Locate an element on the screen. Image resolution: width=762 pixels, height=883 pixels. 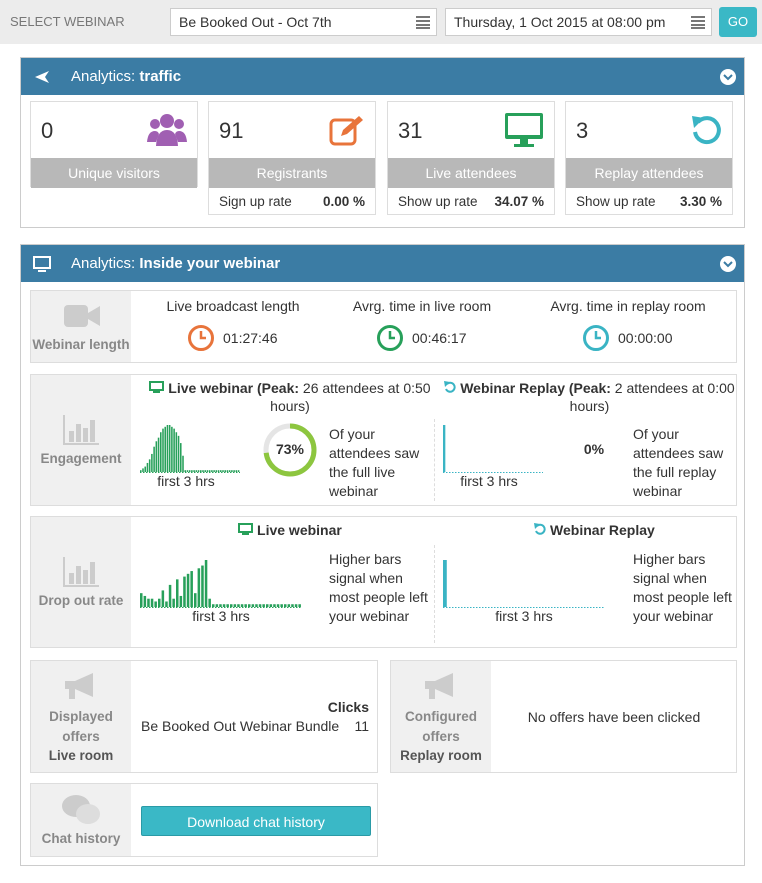
date-select: Thursday, 1 Oct 2015 at 08:00 pm is located at coordinates (578, 22).